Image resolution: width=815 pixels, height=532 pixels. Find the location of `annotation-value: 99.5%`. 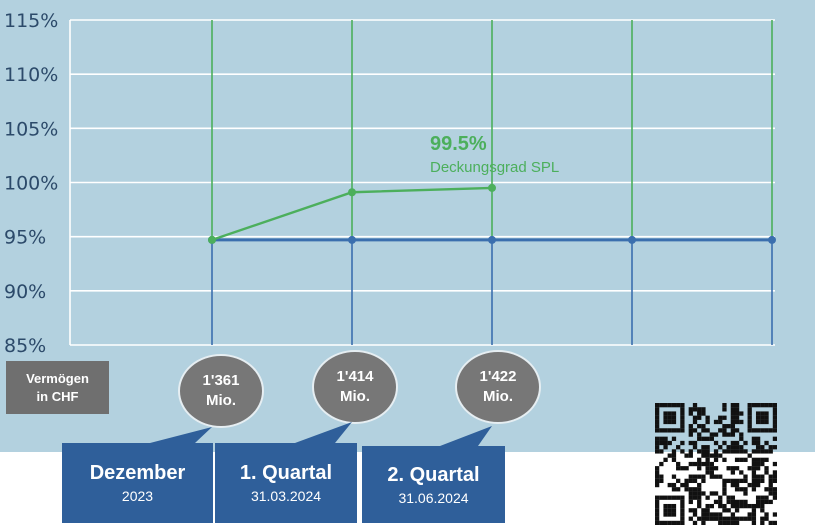

annotation-value: 99.5% is located at coordinates (458, 144).